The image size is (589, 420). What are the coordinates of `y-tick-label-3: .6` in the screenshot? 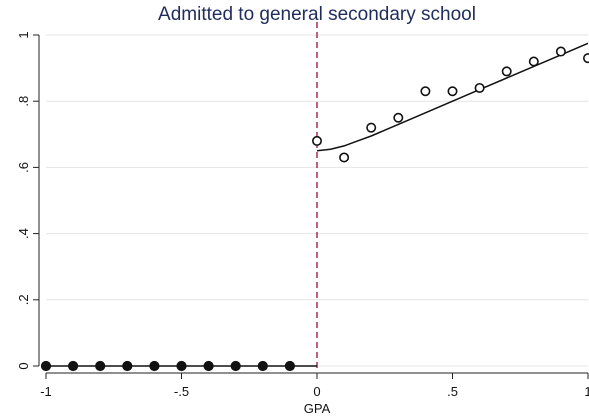 It's located at (23, 167).